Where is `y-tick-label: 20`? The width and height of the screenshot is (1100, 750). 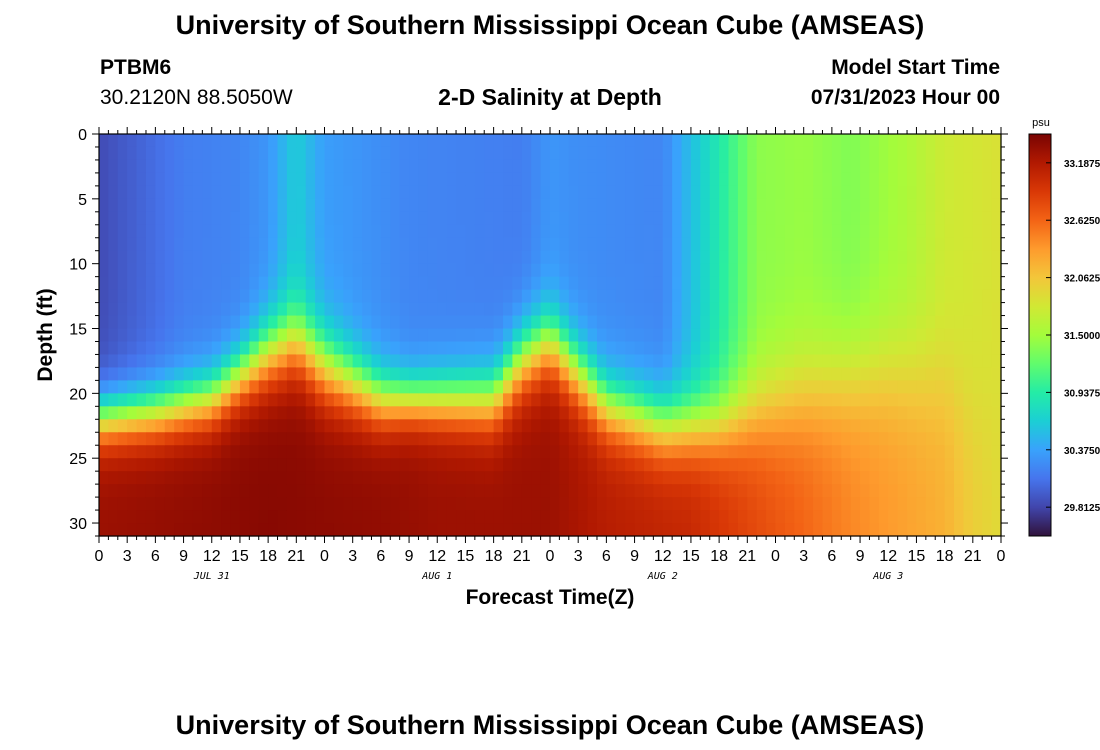
y-tick-label: 20 is located at coordinates (78, 394).